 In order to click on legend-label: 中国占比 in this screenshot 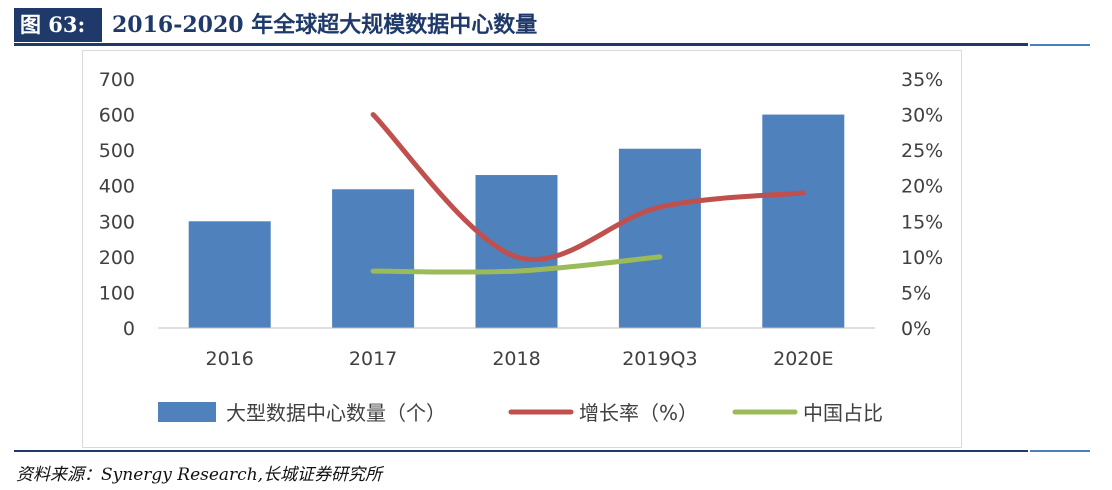, I will do `click(843, 413)`.